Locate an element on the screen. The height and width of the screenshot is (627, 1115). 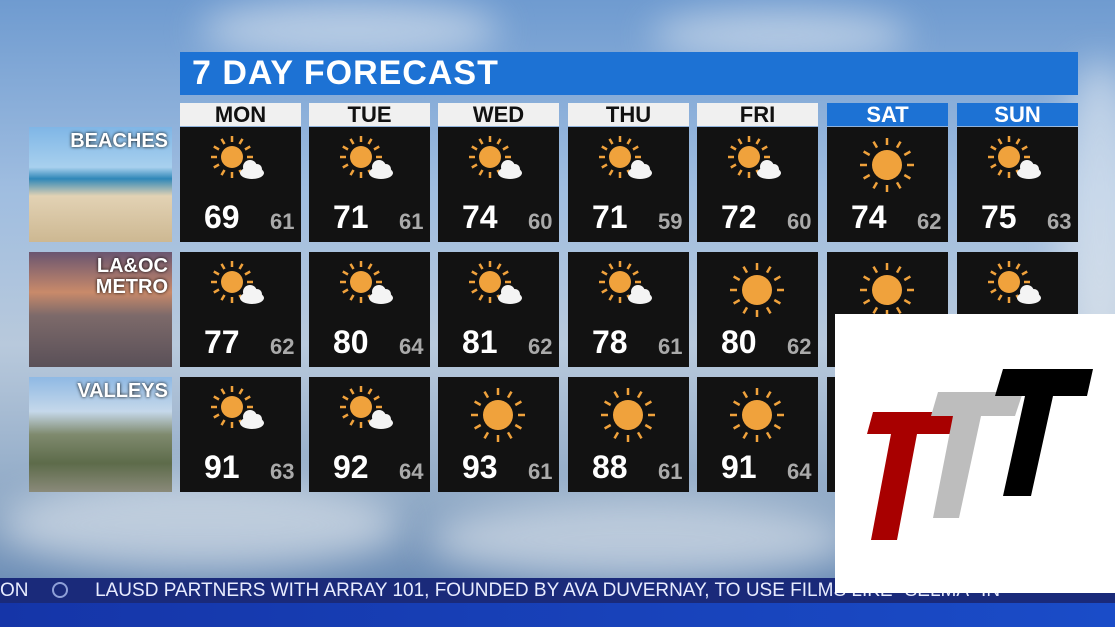
forecast-cell: 80 62 is located at coordinates (757, 309).